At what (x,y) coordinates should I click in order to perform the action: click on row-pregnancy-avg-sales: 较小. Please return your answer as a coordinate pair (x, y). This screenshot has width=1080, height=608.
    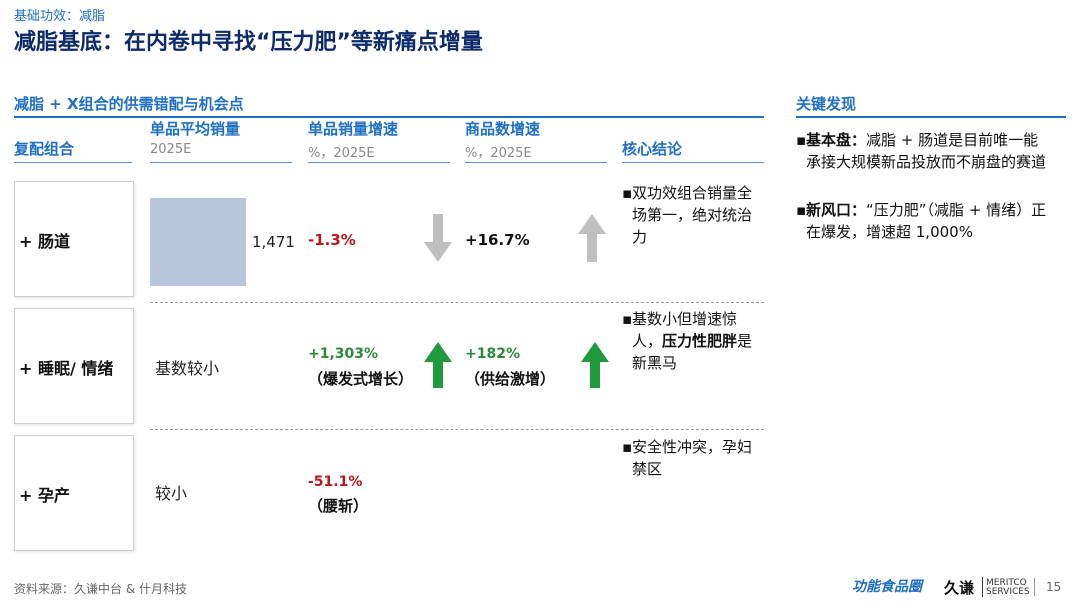
    Looking at the image, I should click on (171, 493).